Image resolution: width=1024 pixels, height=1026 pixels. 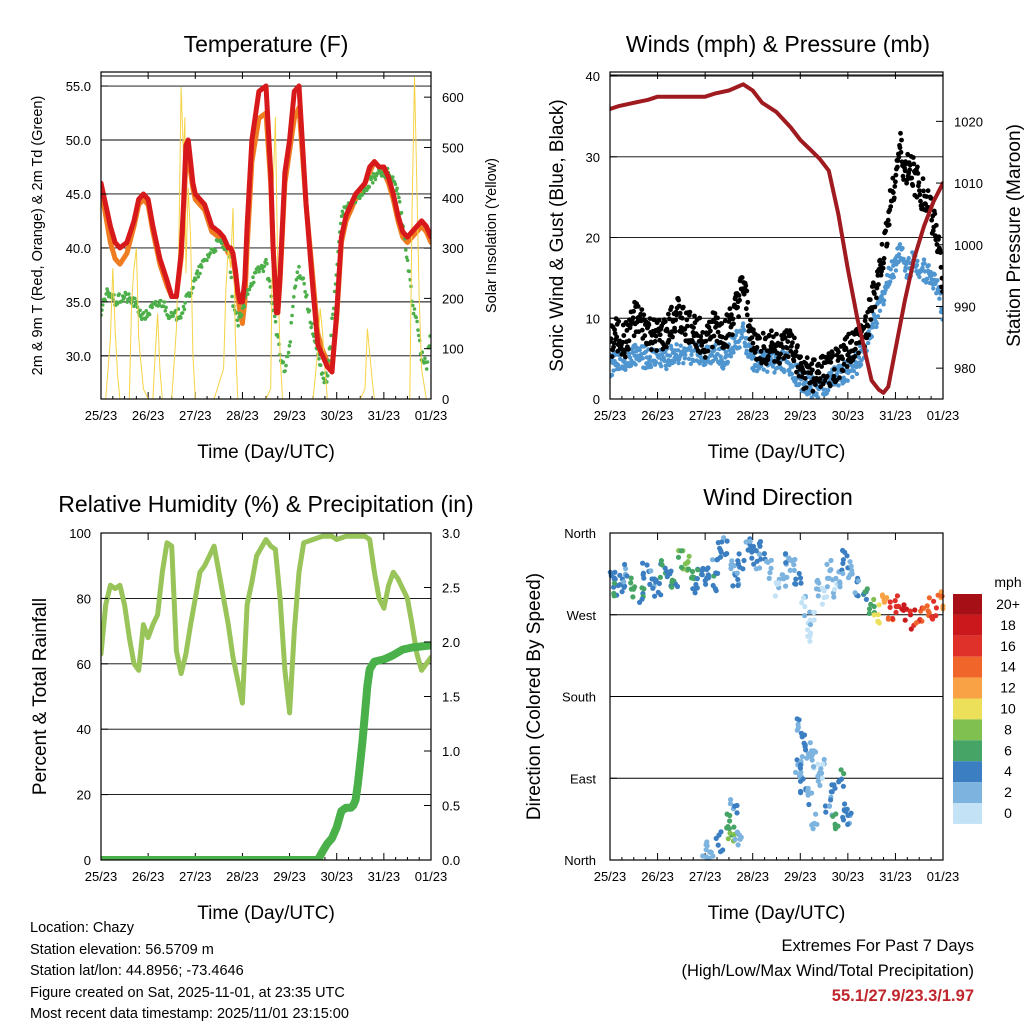 I want to click on x-tick-label: 26/23, so click(x=148, y=415).